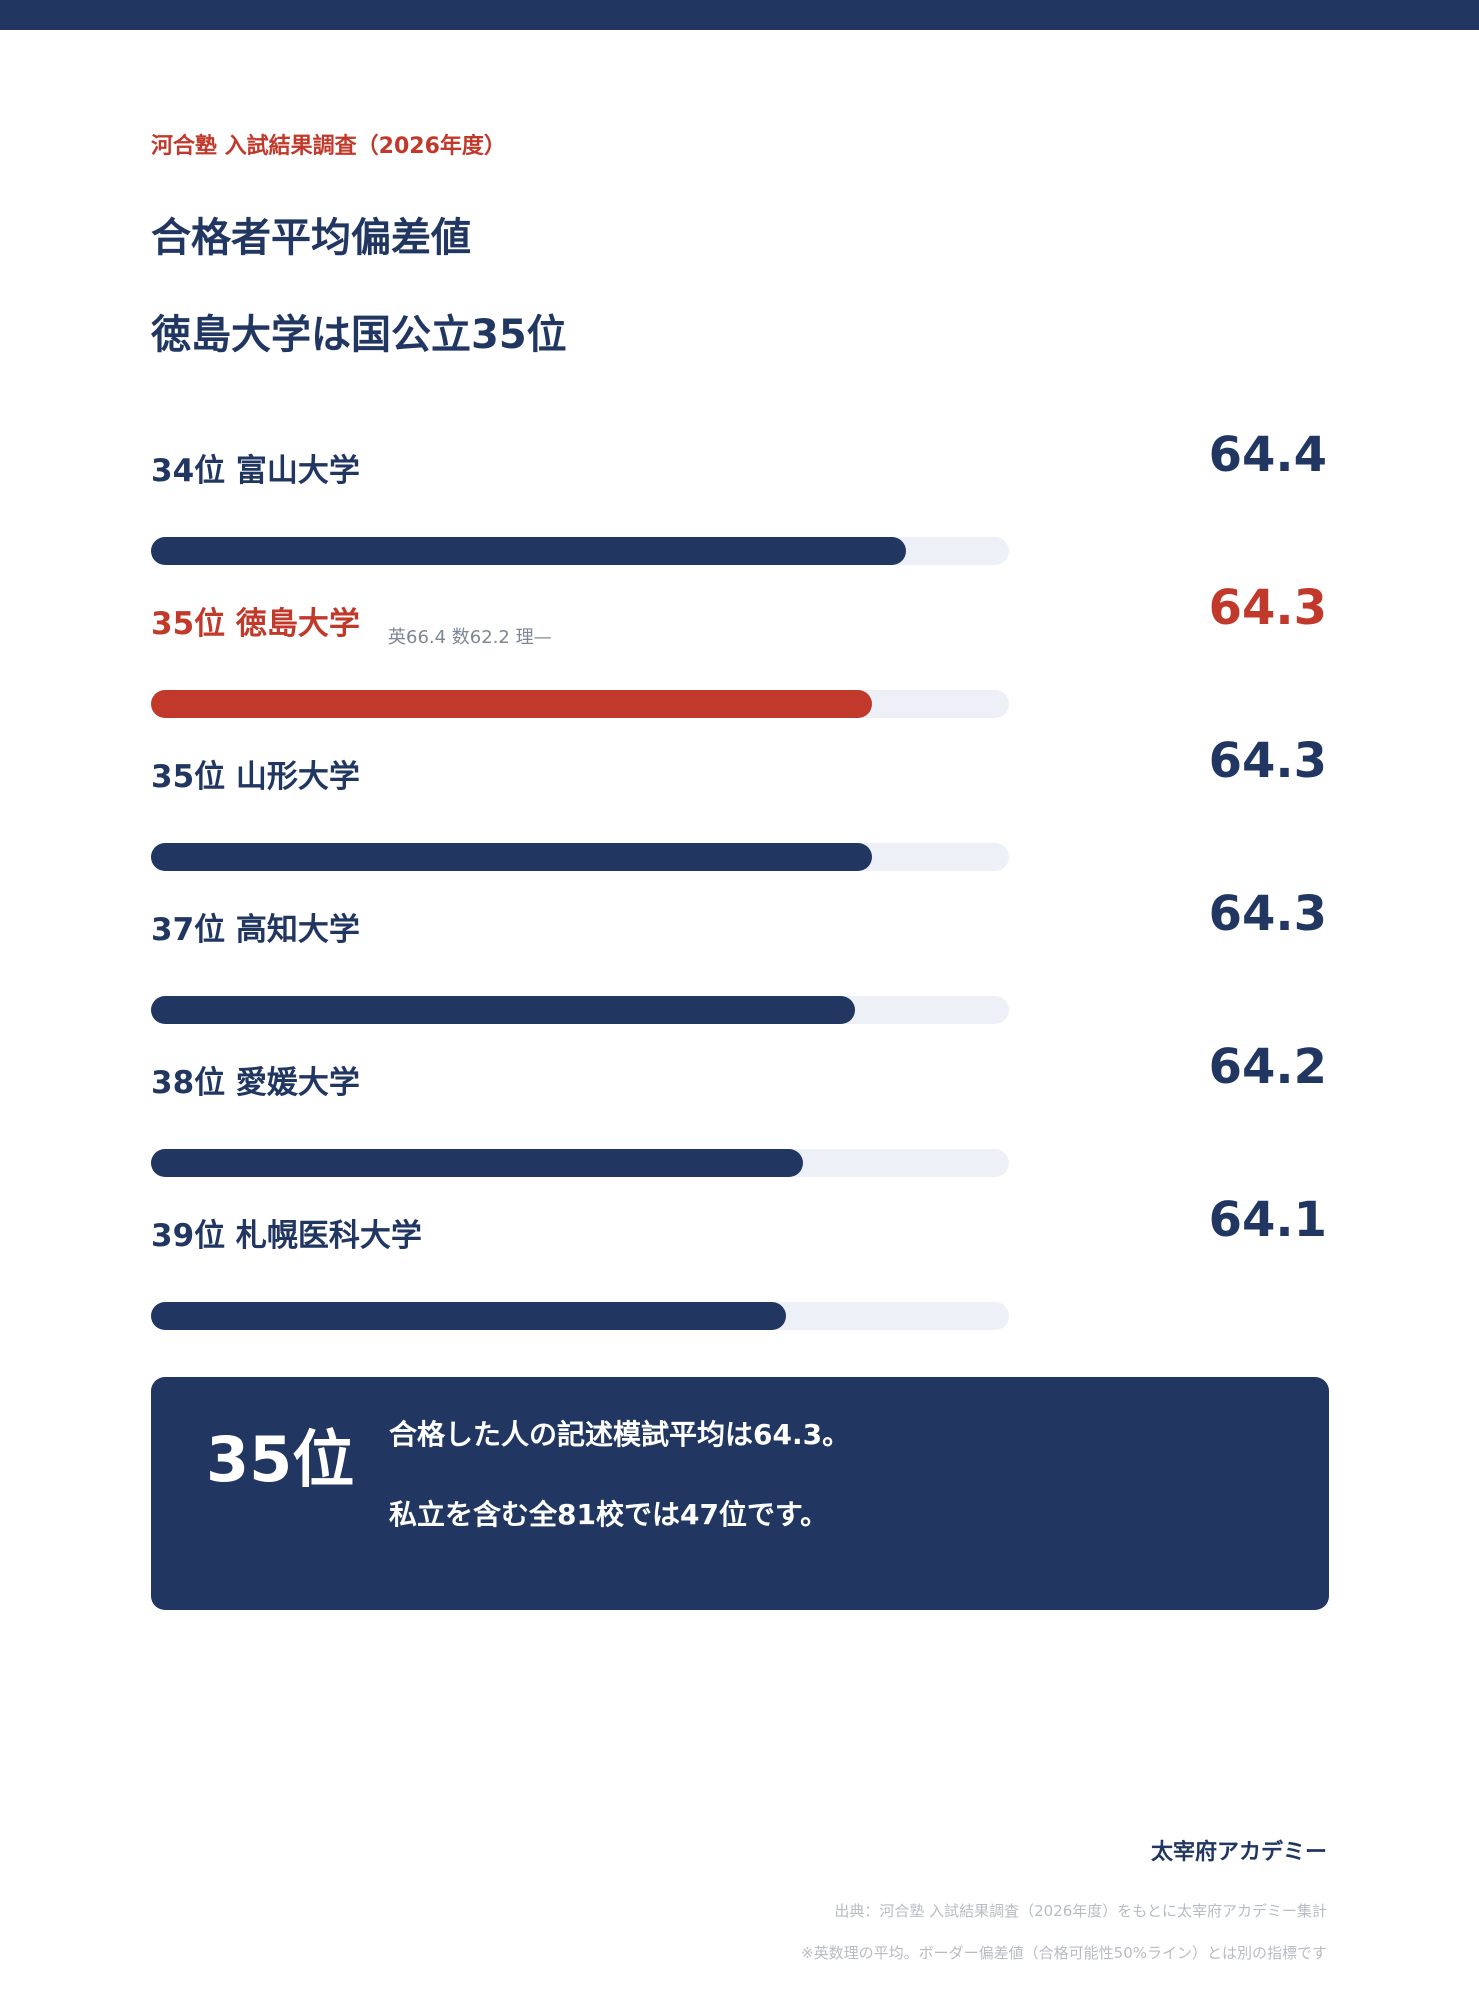 Image resolution: width=1479 pixels, height=2000 pixels. What do you see at coordinates (1080, 1911) in the screenshot?
I see `source-footnote: 出典：河合塾 入試結果調査（2026年度）をもとに太宰府アカデミー集計` at bounding box center [1080, 1911].